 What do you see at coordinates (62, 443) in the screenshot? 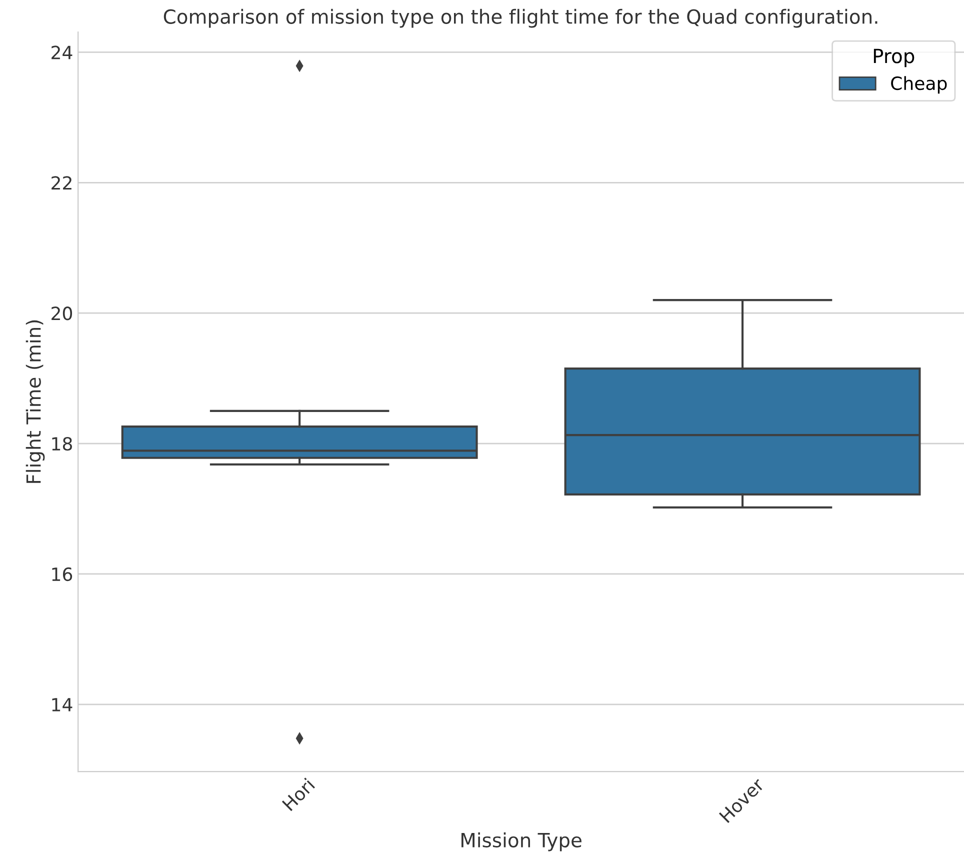
I see `y-tick-label: 18` at bounding box center [62, 443].